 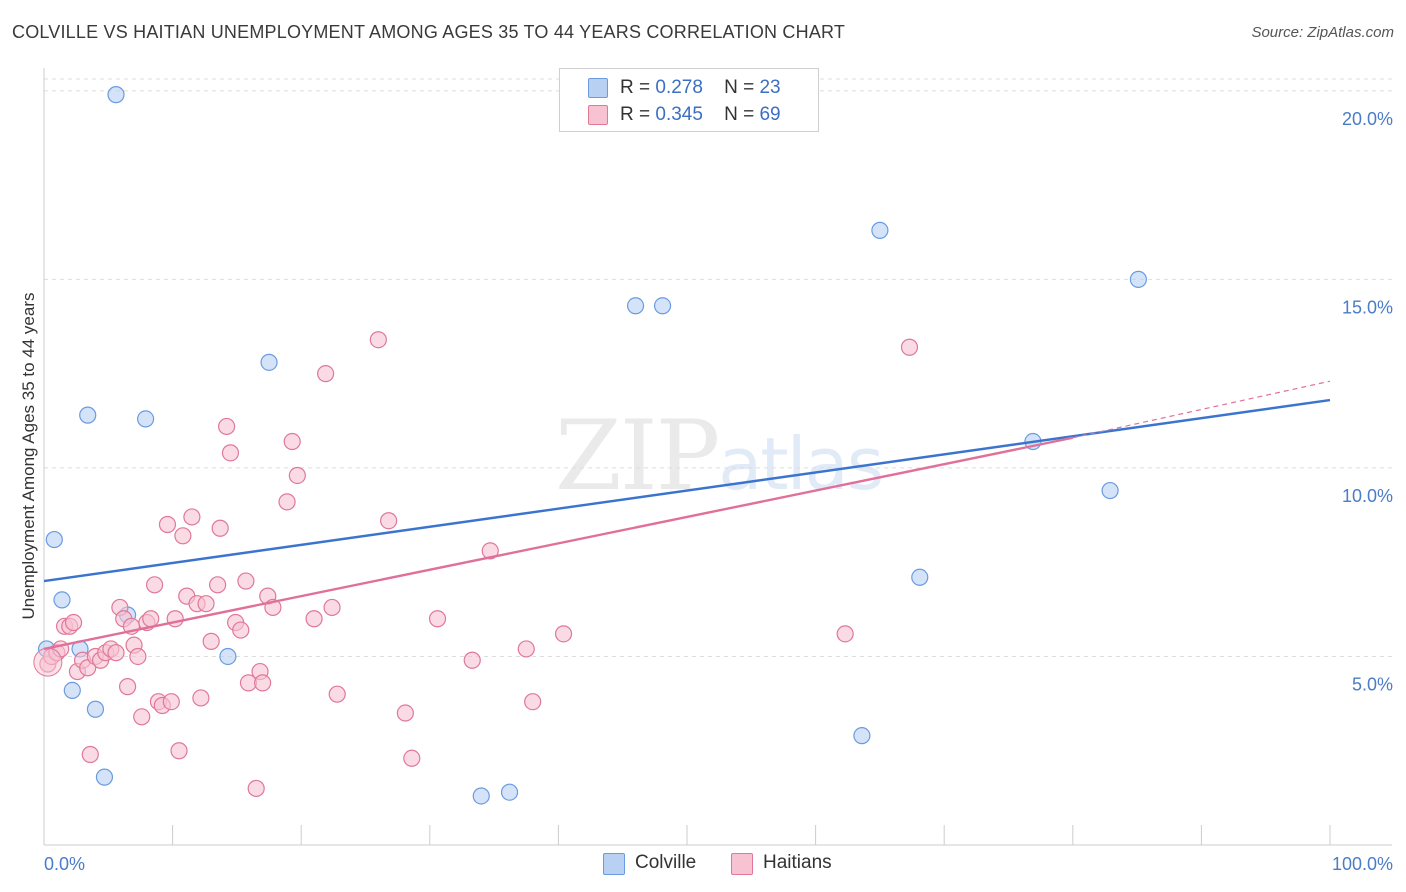 I want to click on legend-r-value: 0.345, so click(x=679, y=114).